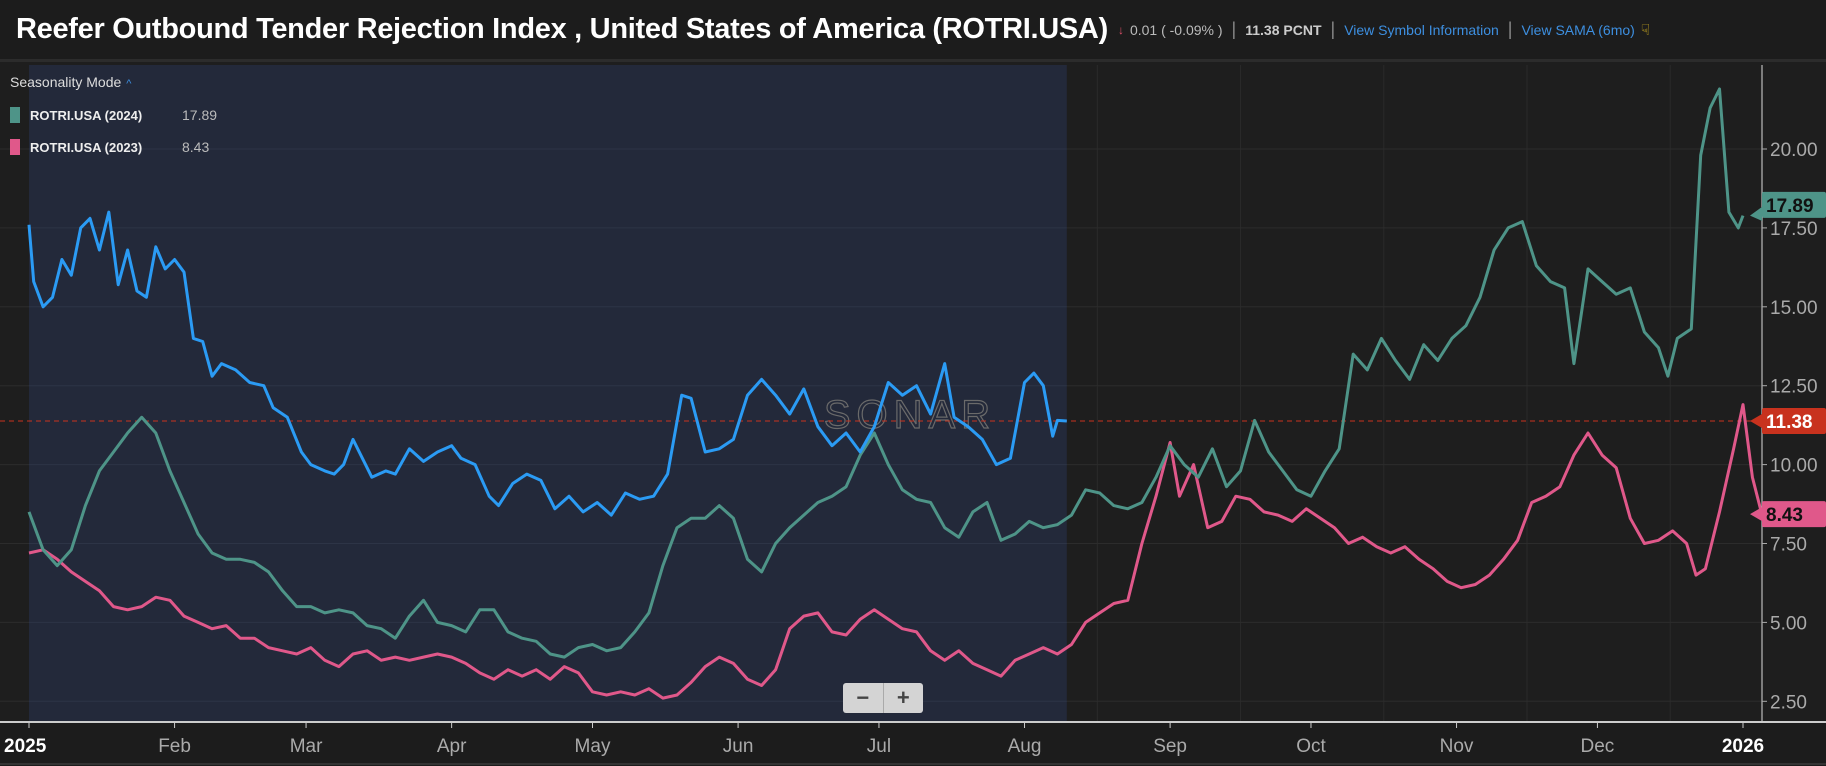  What do you see at coordinates (1794, 229) in the screenshot?
I see `y-tick-label: 17.50` at bounding box center [1794, 229].